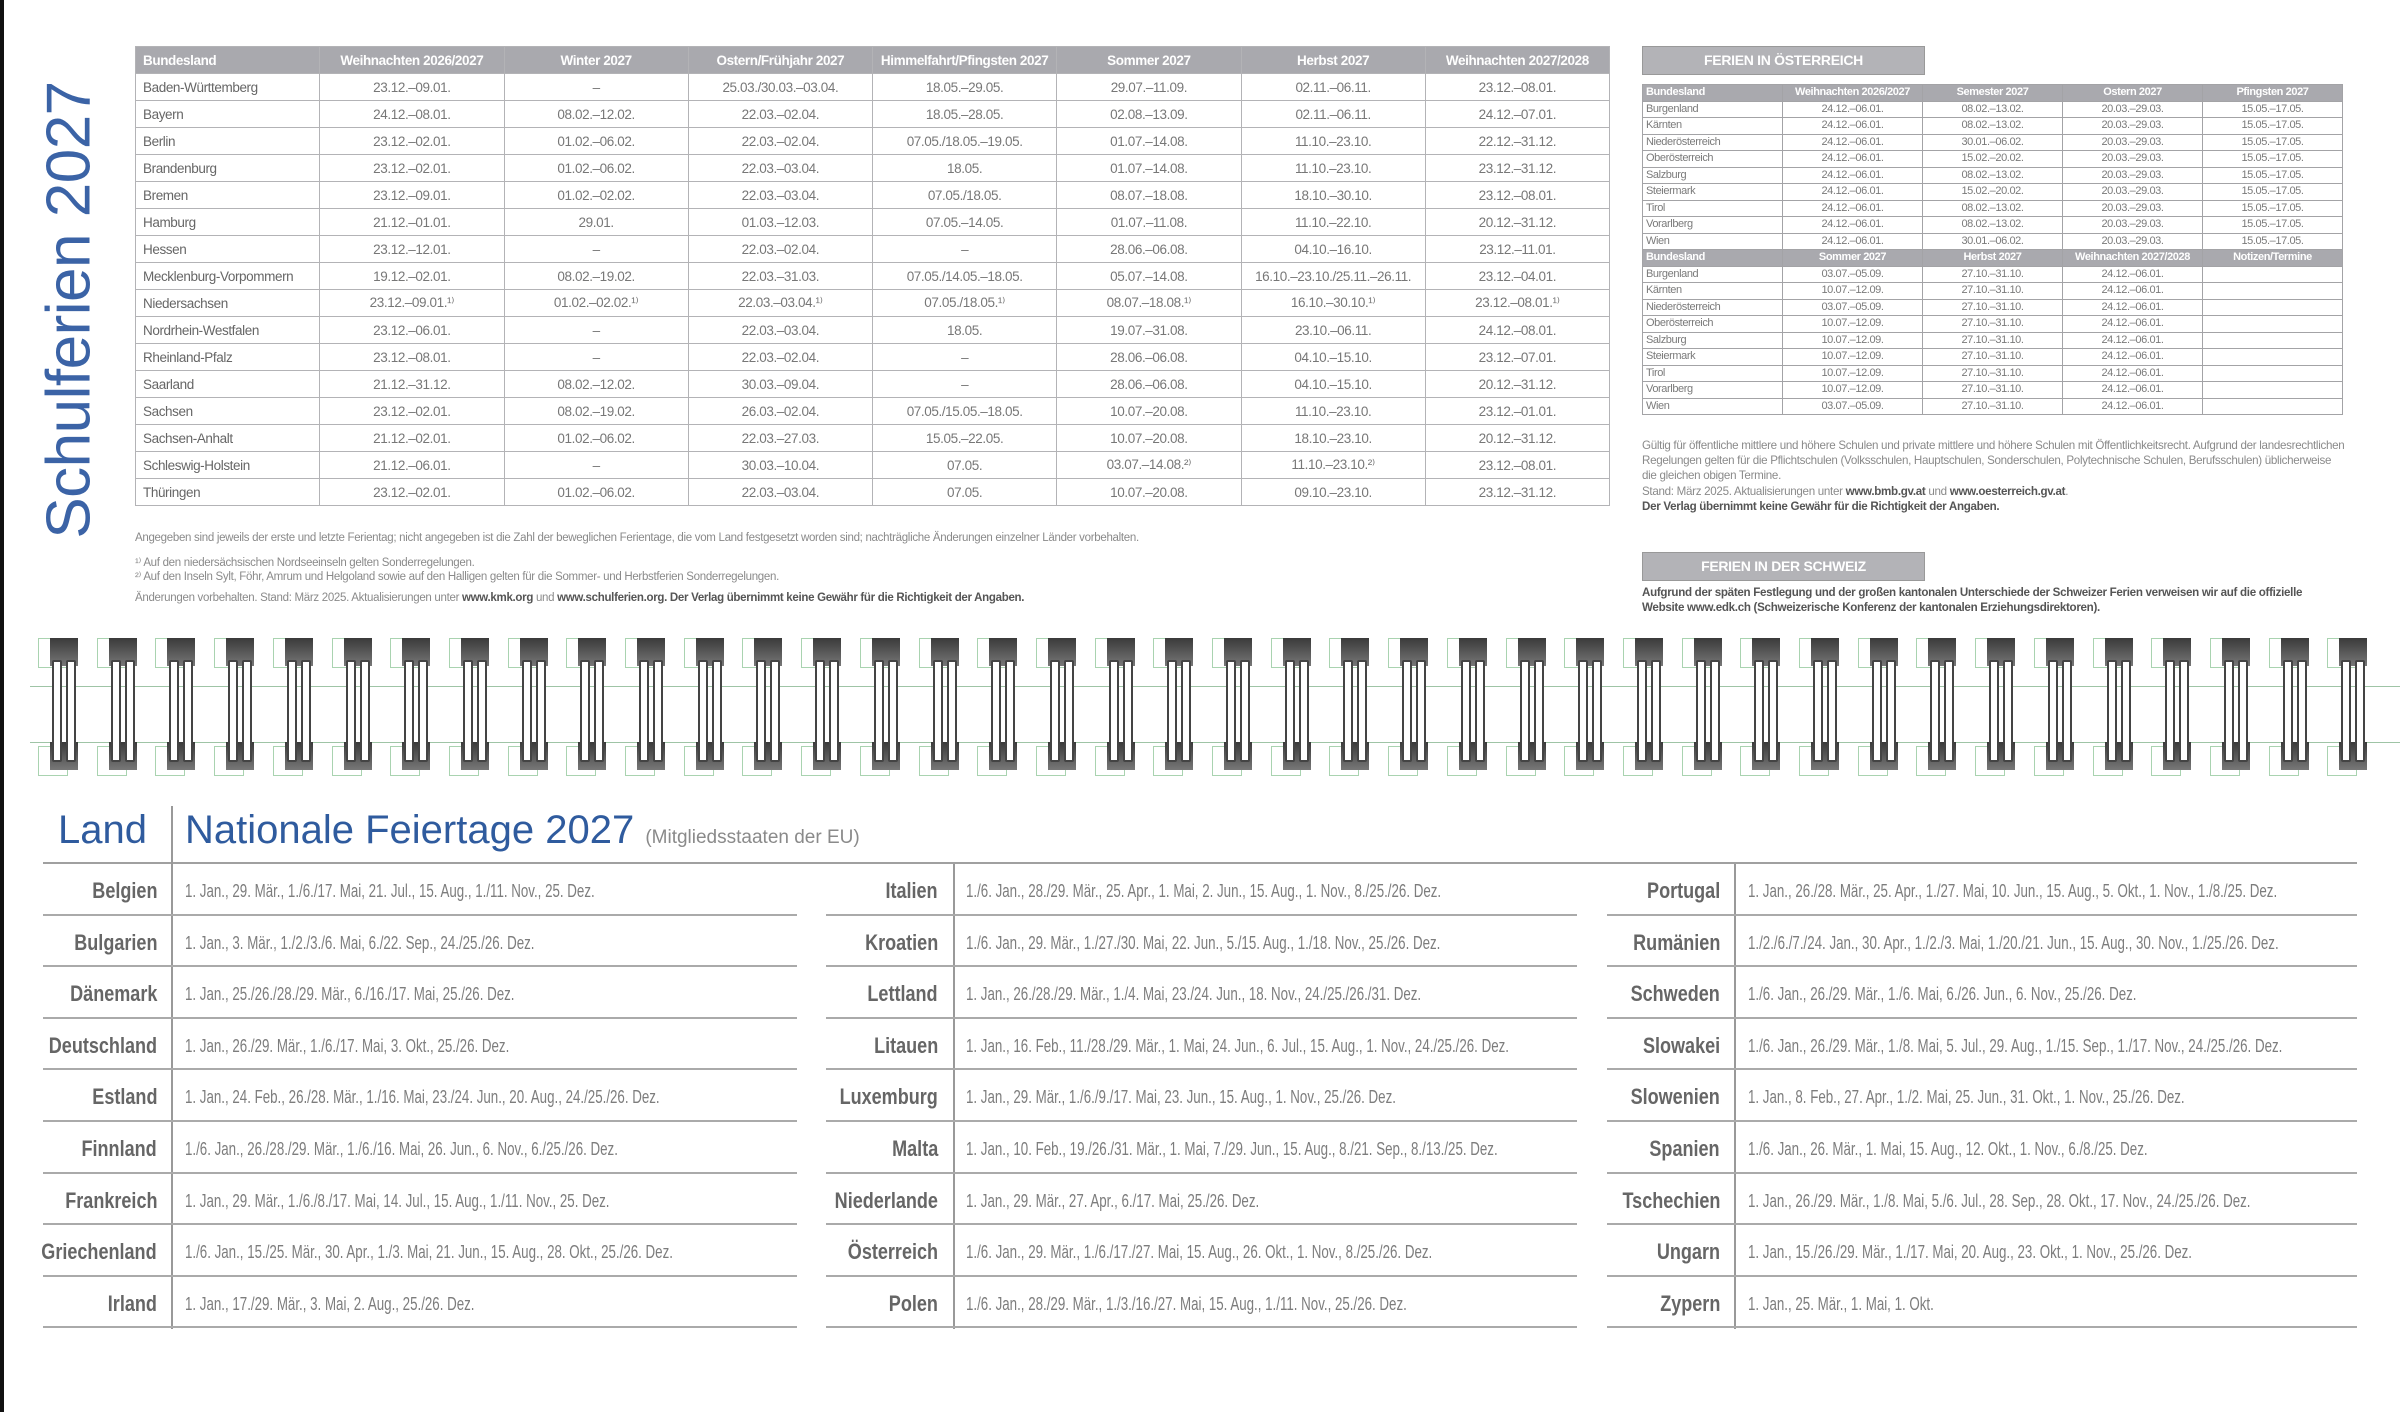  I want to click on country-name-wrap: Tschechien, so click(1663, 1199).